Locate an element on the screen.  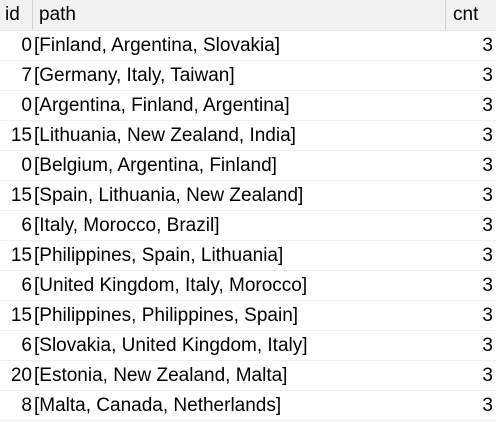
table-row: 6 [Slovakia, United Kingdom, Italy] 3 is located at coordinates (248, 346).